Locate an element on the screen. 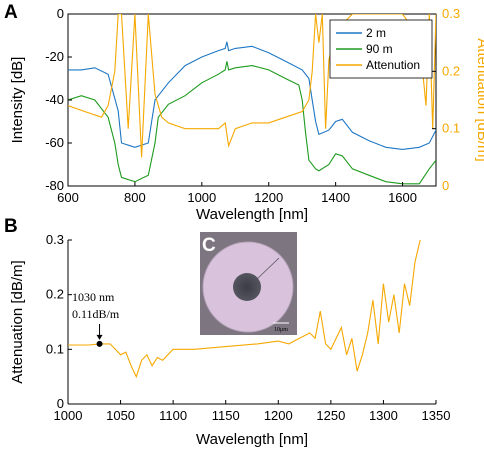 Image resolution: width=484 pixels, height=451 pixels. panel-a-x-tick-label: 1400 is located at coordinates (335, 197).